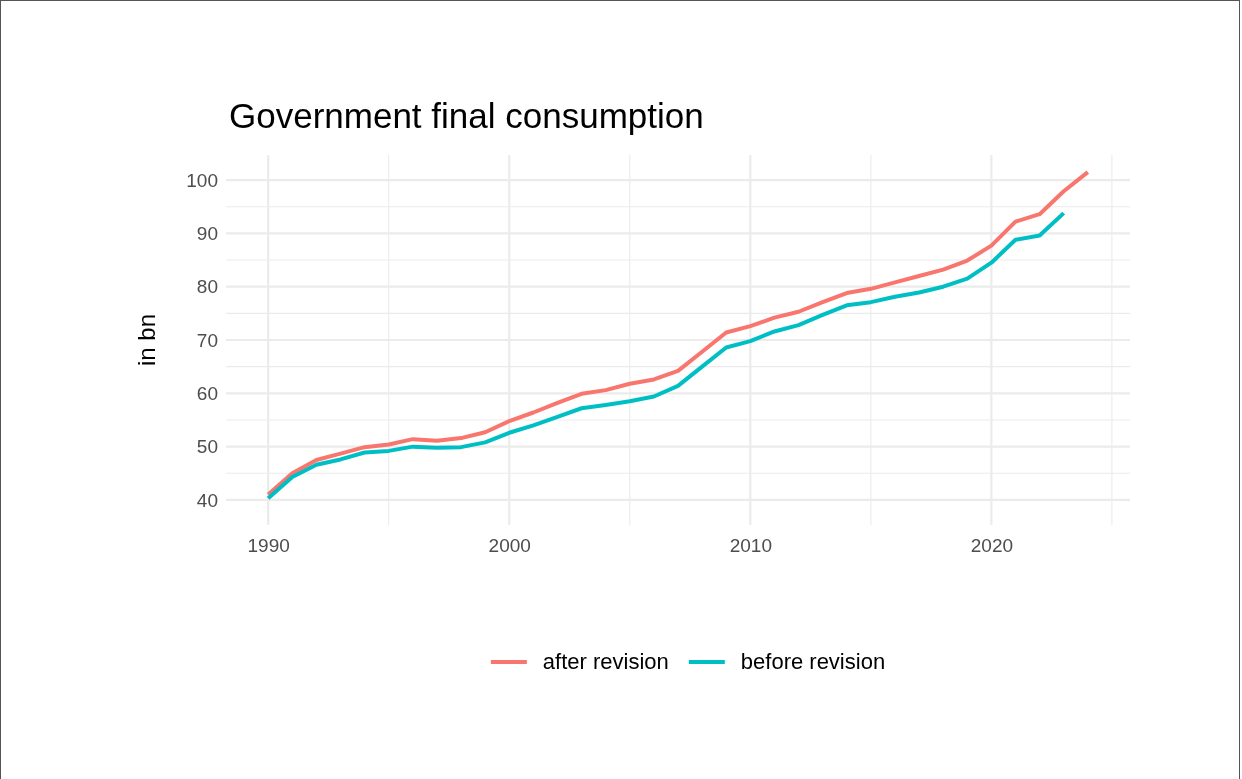  I want to click on y-tick-label: 60, so click(207, 393).